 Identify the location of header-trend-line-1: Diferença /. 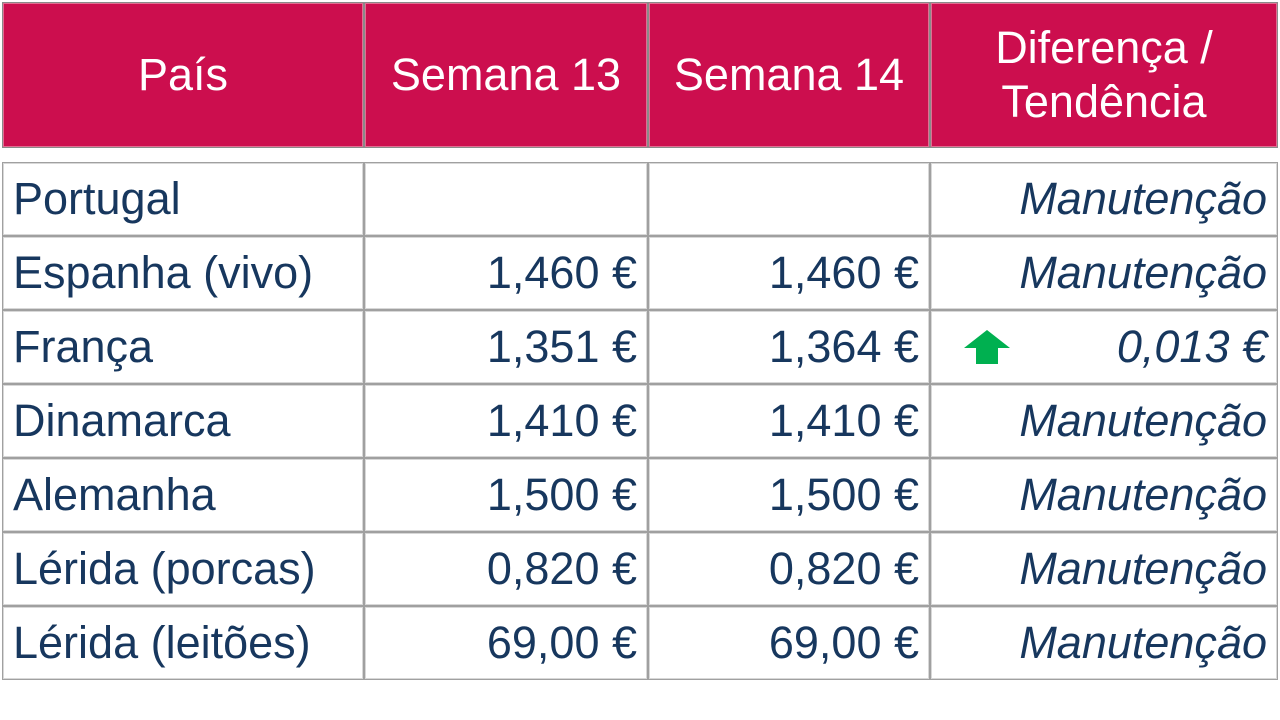
(1104, 47).